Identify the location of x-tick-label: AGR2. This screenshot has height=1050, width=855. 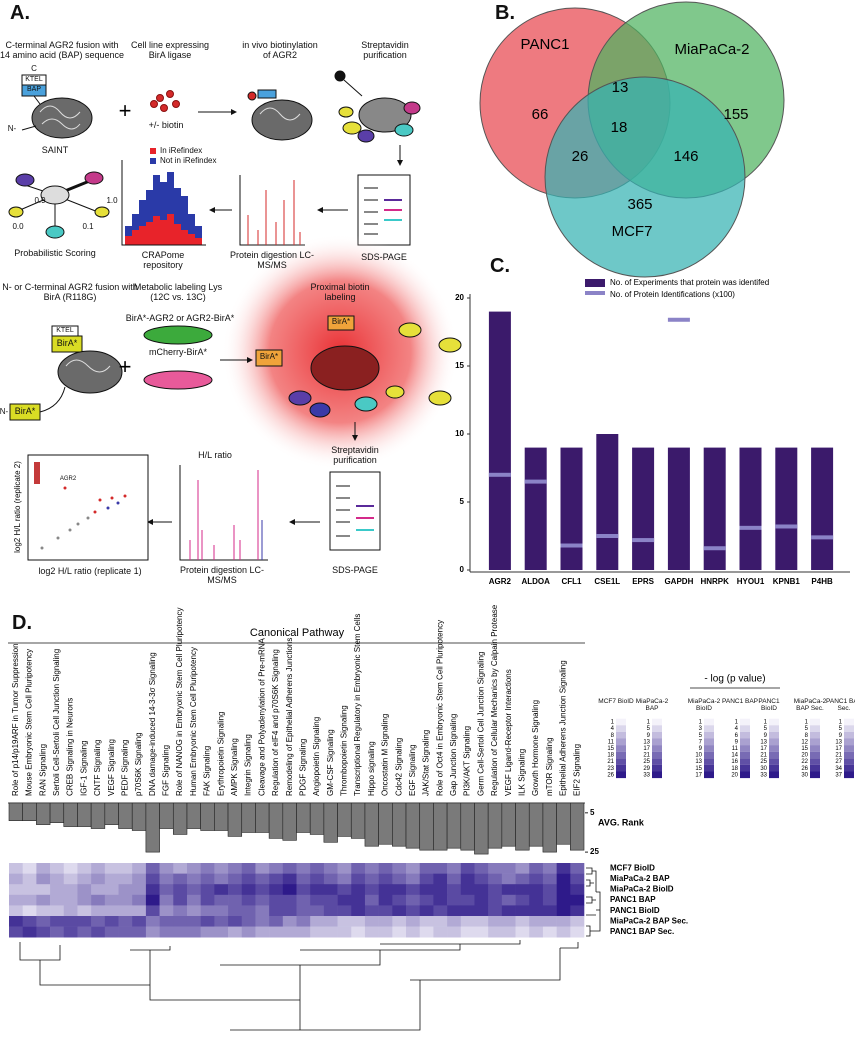
(500, 581).